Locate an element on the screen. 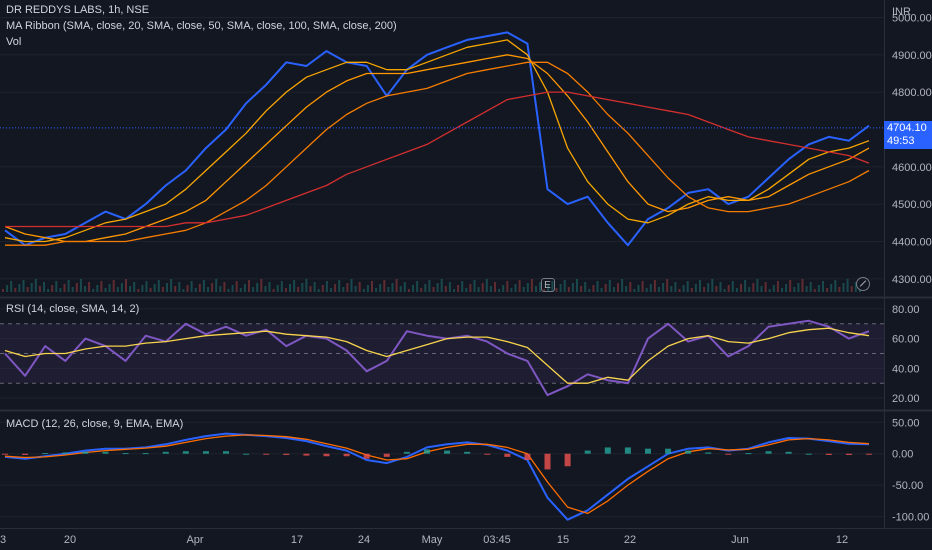 This screenshot has width=932, height=550. alert-icon-slash is located at coordinates (863, 283).